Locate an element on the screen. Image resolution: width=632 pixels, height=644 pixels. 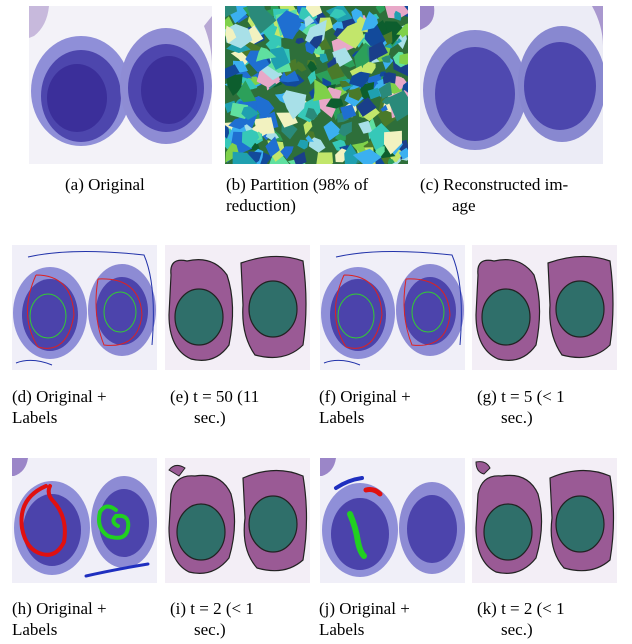
panel-c-reconstructed-image is located at coordinates (511, 85).